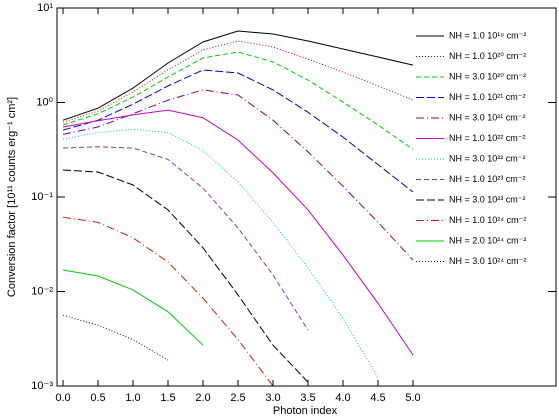  Describe the element at coordinates (487, 179) in the screenshot. I see `legend-entry: NH = 1.0 10²³ cm⁻²` at that location.